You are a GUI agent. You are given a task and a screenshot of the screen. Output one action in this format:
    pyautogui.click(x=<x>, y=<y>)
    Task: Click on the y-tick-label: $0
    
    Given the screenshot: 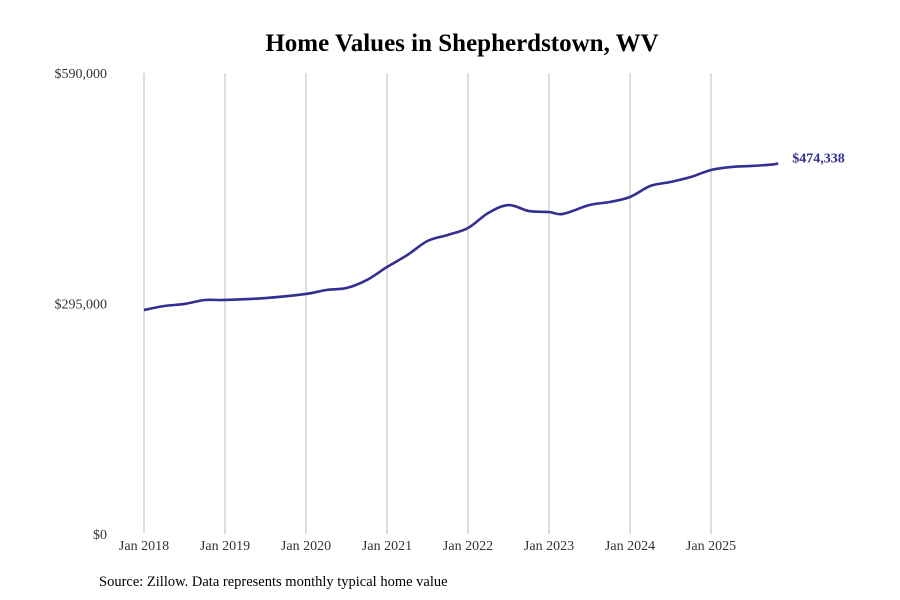 What is the action you would take?
    pyautogui.click(x=100, y=535)
    